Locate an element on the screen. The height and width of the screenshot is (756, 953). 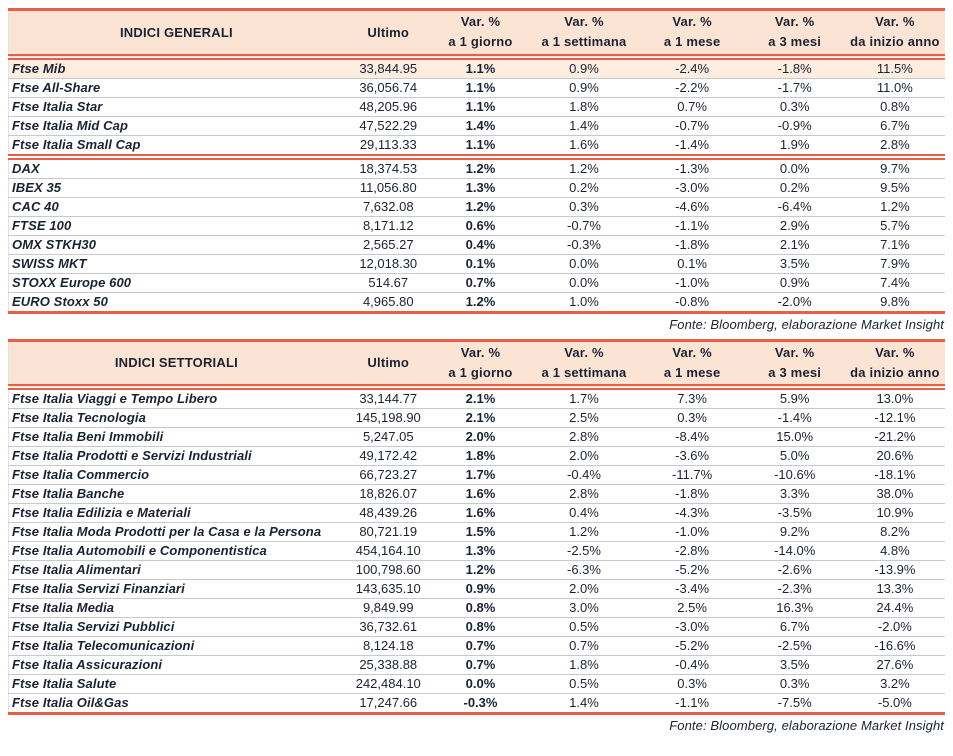
value-cell-m3: -1.7% is located at coordinates (794, 88).